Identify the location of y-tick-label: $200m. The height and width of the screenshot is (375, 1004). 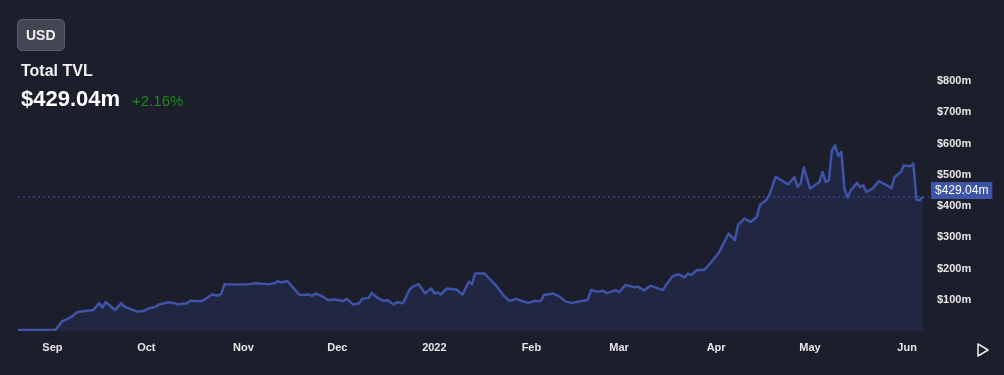
(954, 267).